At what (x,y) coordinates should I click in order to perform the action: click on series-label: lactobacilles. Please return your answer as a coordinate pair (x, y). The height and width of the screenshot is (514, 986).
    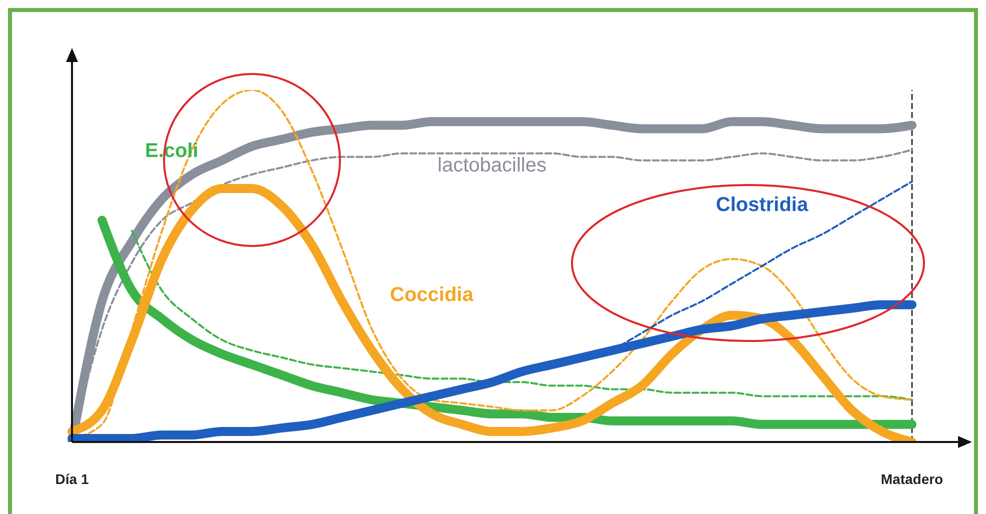
    Looking at the image, I should click on (492, 165).